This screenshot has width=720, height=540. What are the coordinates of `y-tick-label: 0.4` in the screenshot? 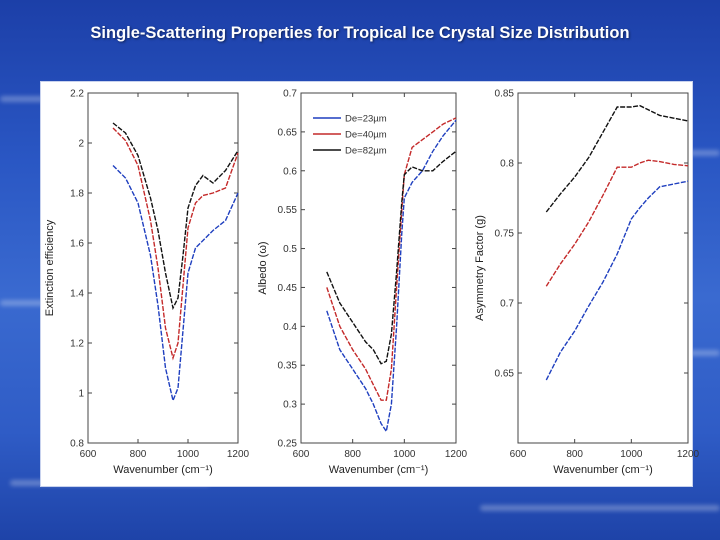 It's located at (290, 327).